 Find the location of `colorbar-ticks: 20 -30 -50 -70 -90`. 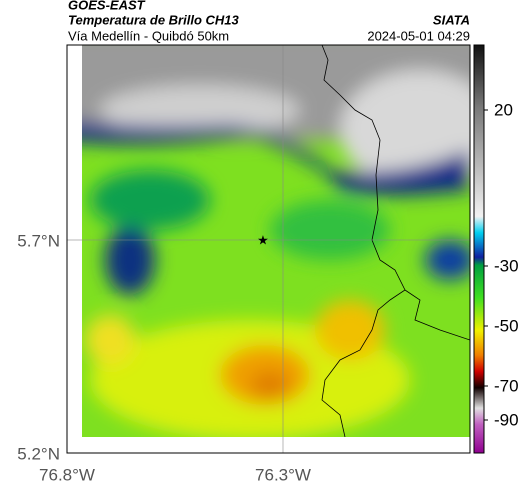

colorbar-ticks: 20 -30 -50 -70 -90 is located at coordinates (501, 264).